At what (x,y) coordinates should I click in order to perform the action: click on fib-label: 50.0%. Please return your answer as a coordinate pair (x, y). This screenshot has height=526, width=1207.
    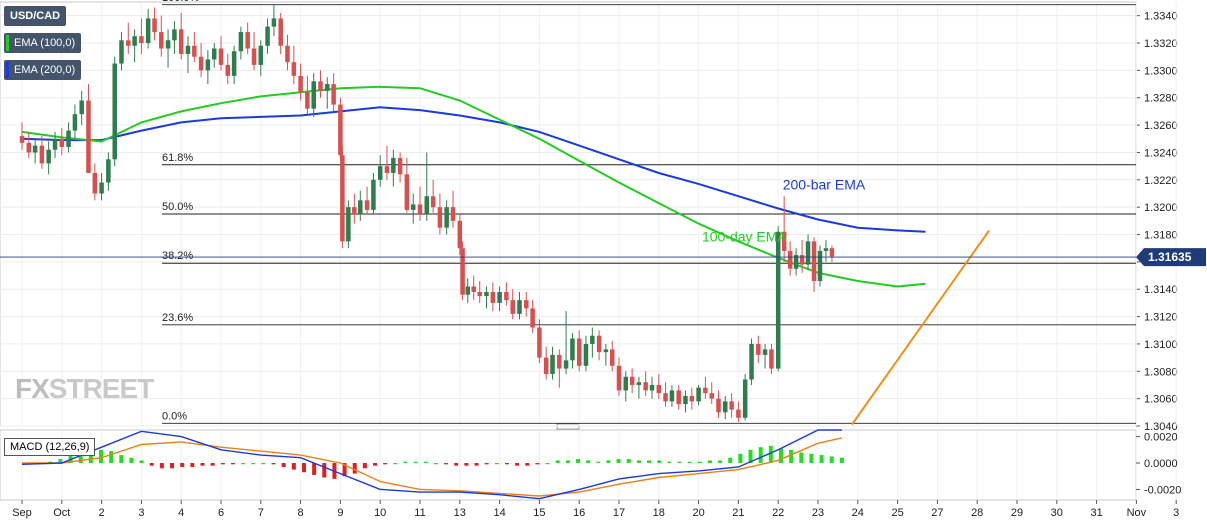
    Looking at the image, I should click on (177, 207).